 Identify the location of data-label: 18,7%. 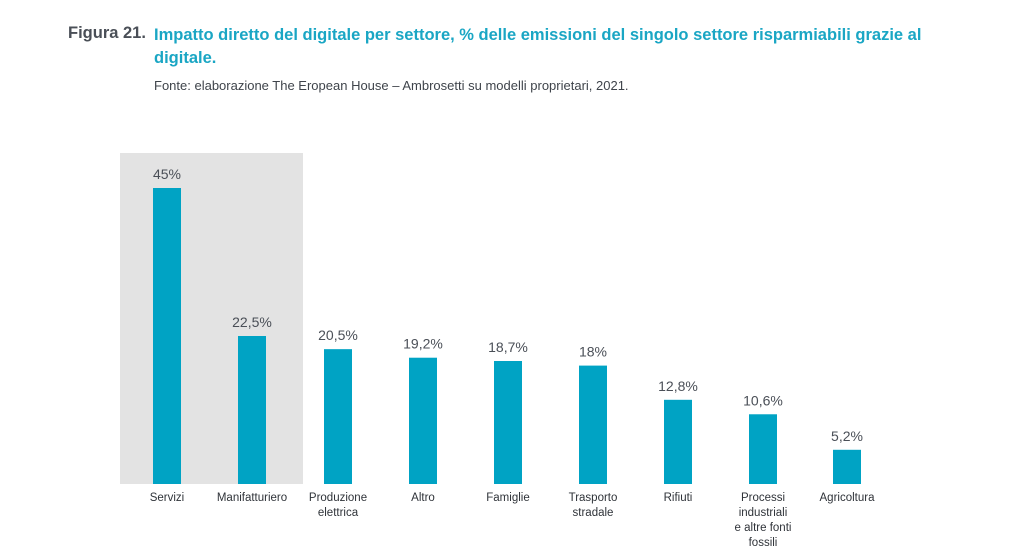
(508, 347).